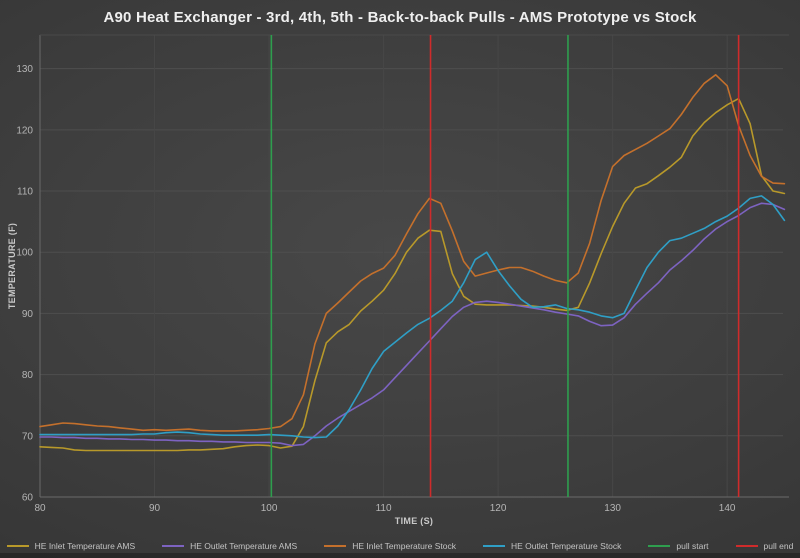  I want to click on y-tick-110: 110, so click(25, 192).